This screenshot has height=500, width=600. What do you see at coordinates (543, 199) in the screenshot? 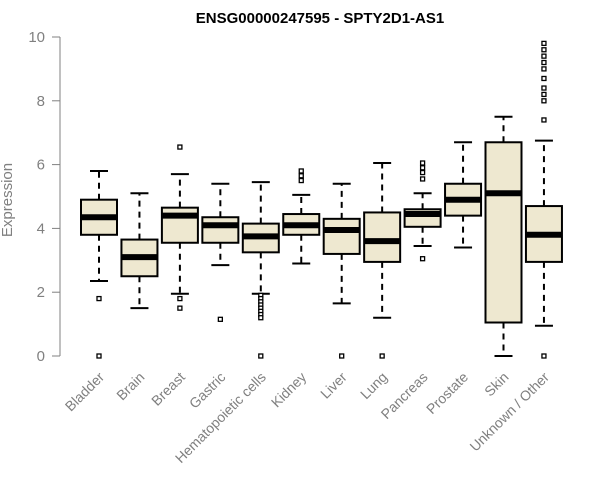
I see `box-unknown-other` at bounding box center [543, 199].